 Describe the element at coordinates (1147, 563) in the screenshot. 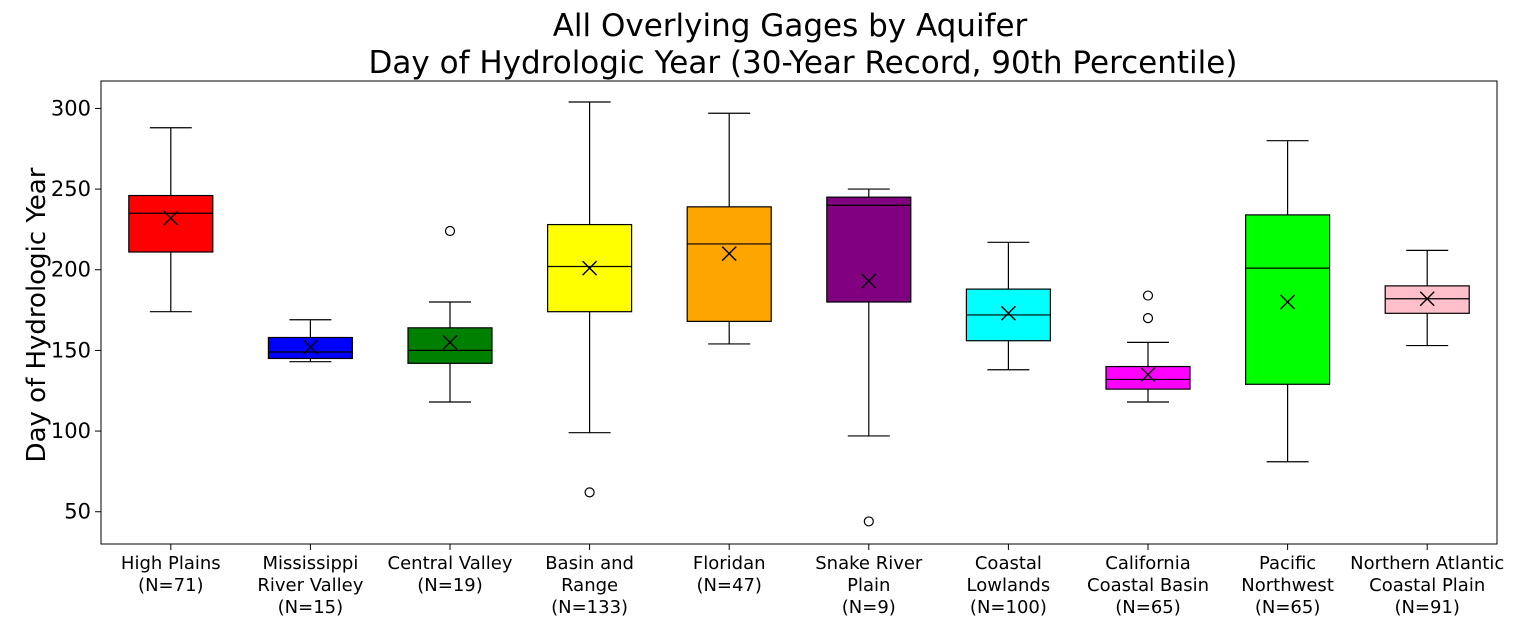

I see `x-tick-label-line: California` at that location.